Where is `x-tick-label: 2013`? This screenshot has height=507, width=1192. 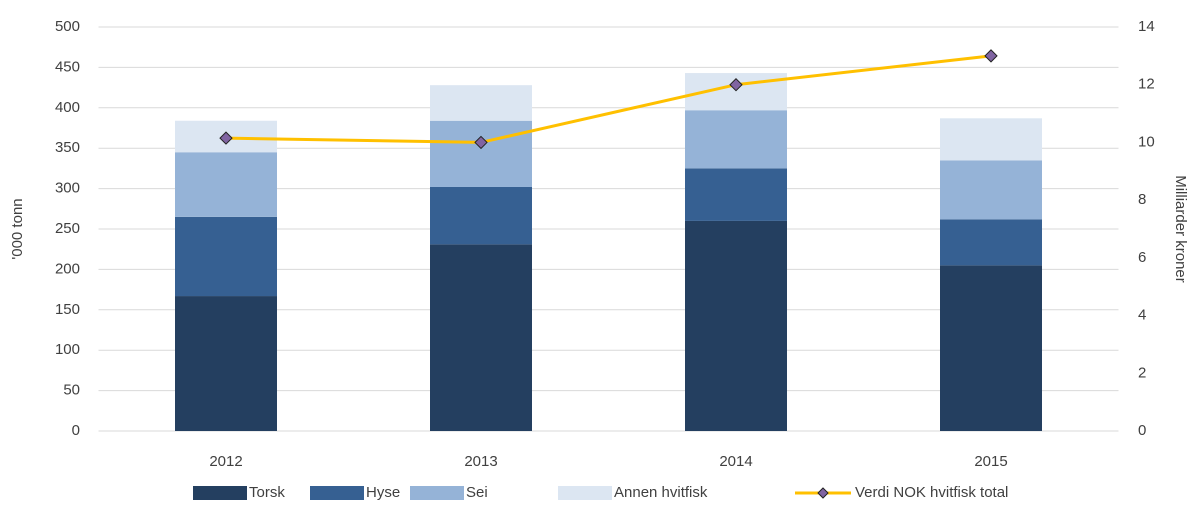 x-tick-label: 2013 is located at coordinates (480, 461).